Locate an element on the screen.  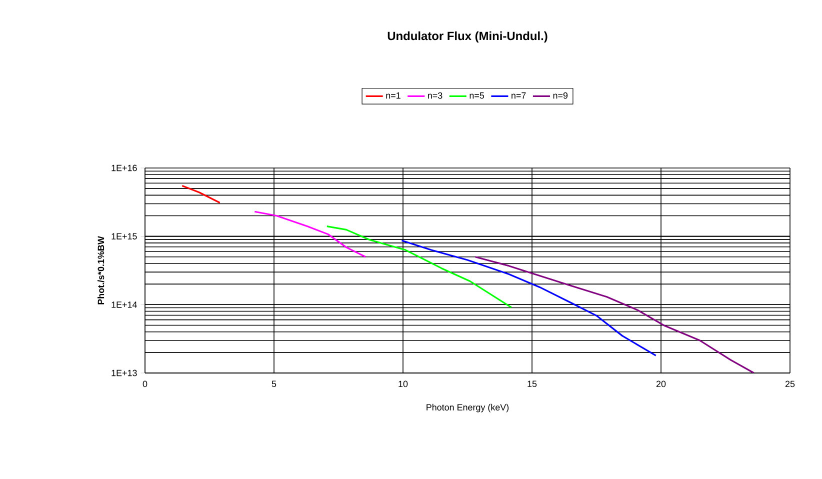
legend-label: n=1 is located at coordinates (393, 95).